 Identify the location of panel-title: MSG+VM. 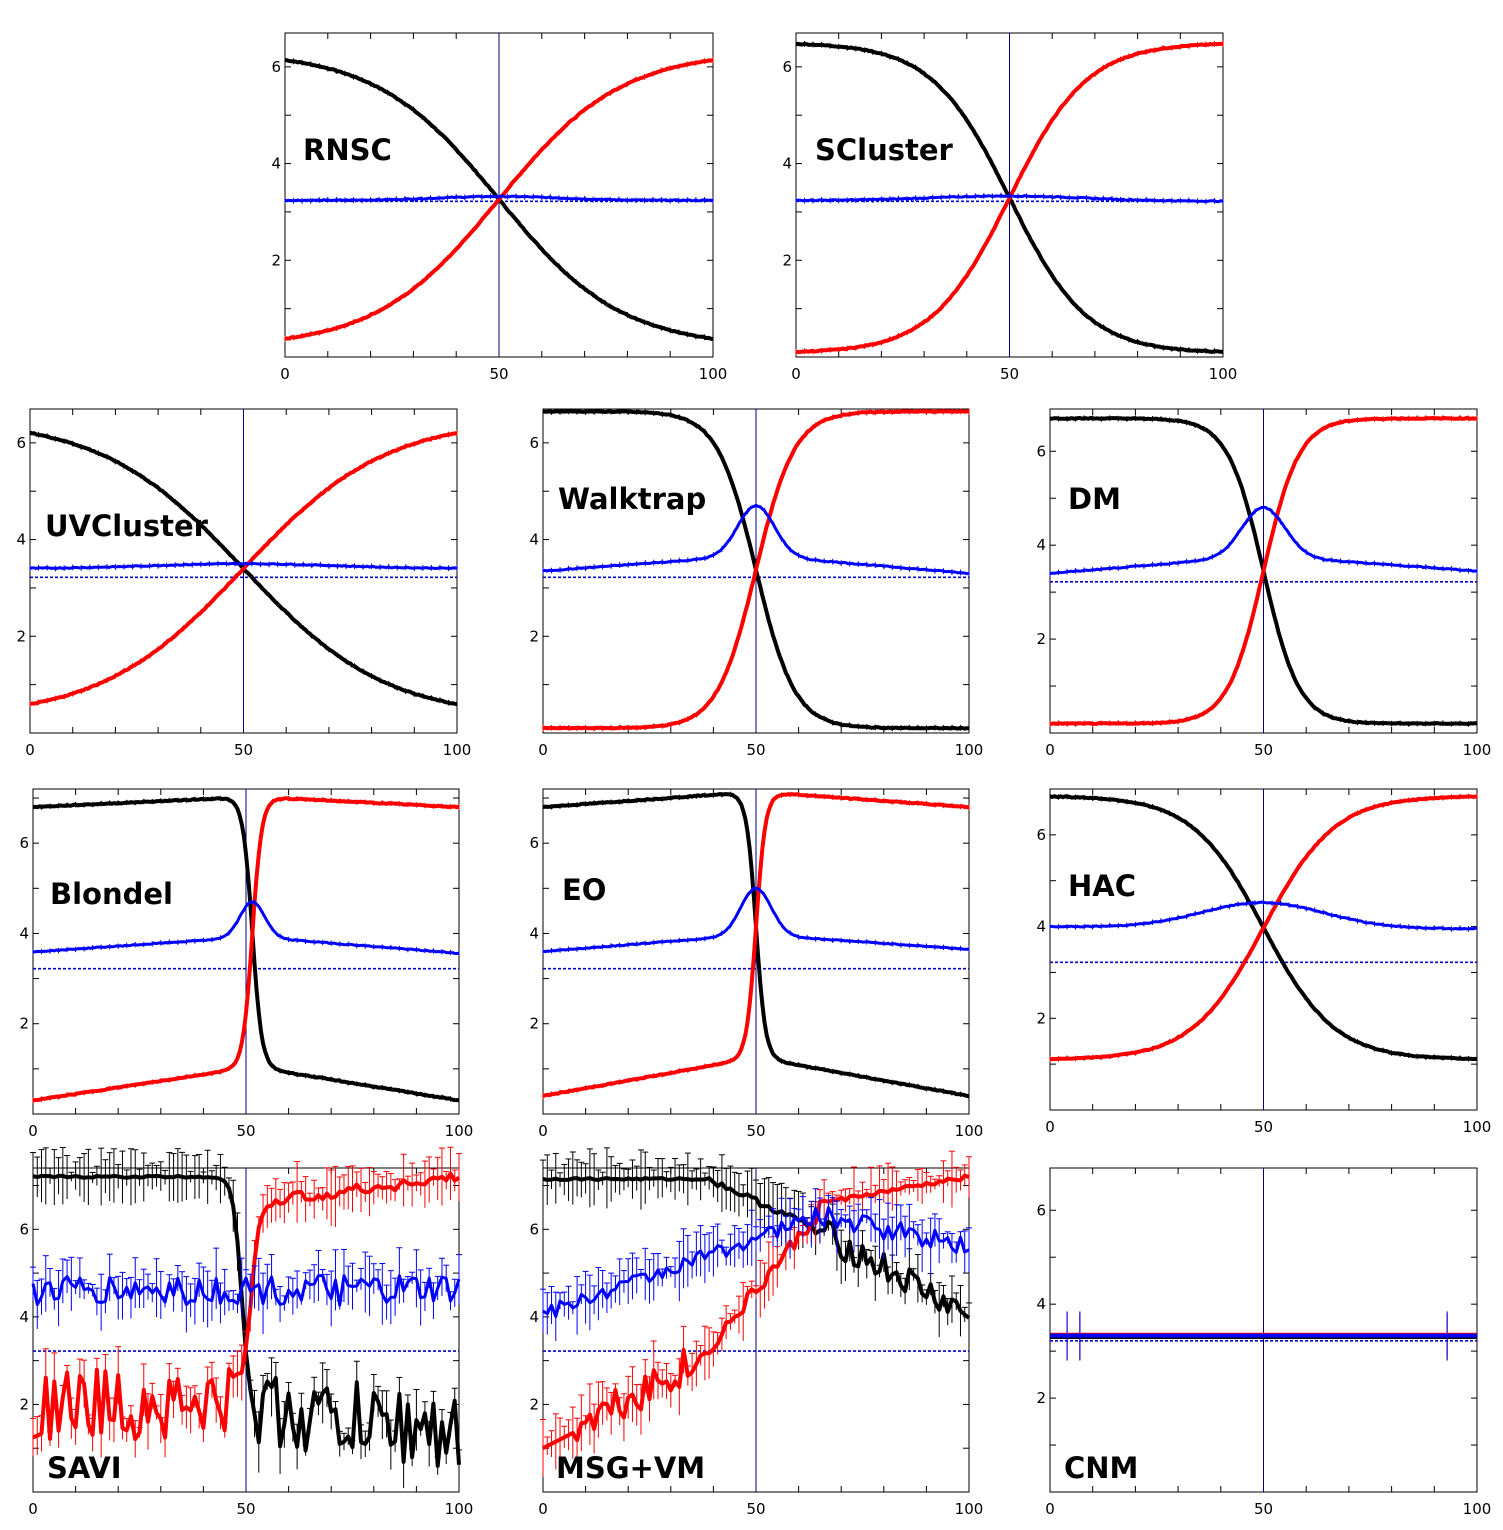
(630, 1468).